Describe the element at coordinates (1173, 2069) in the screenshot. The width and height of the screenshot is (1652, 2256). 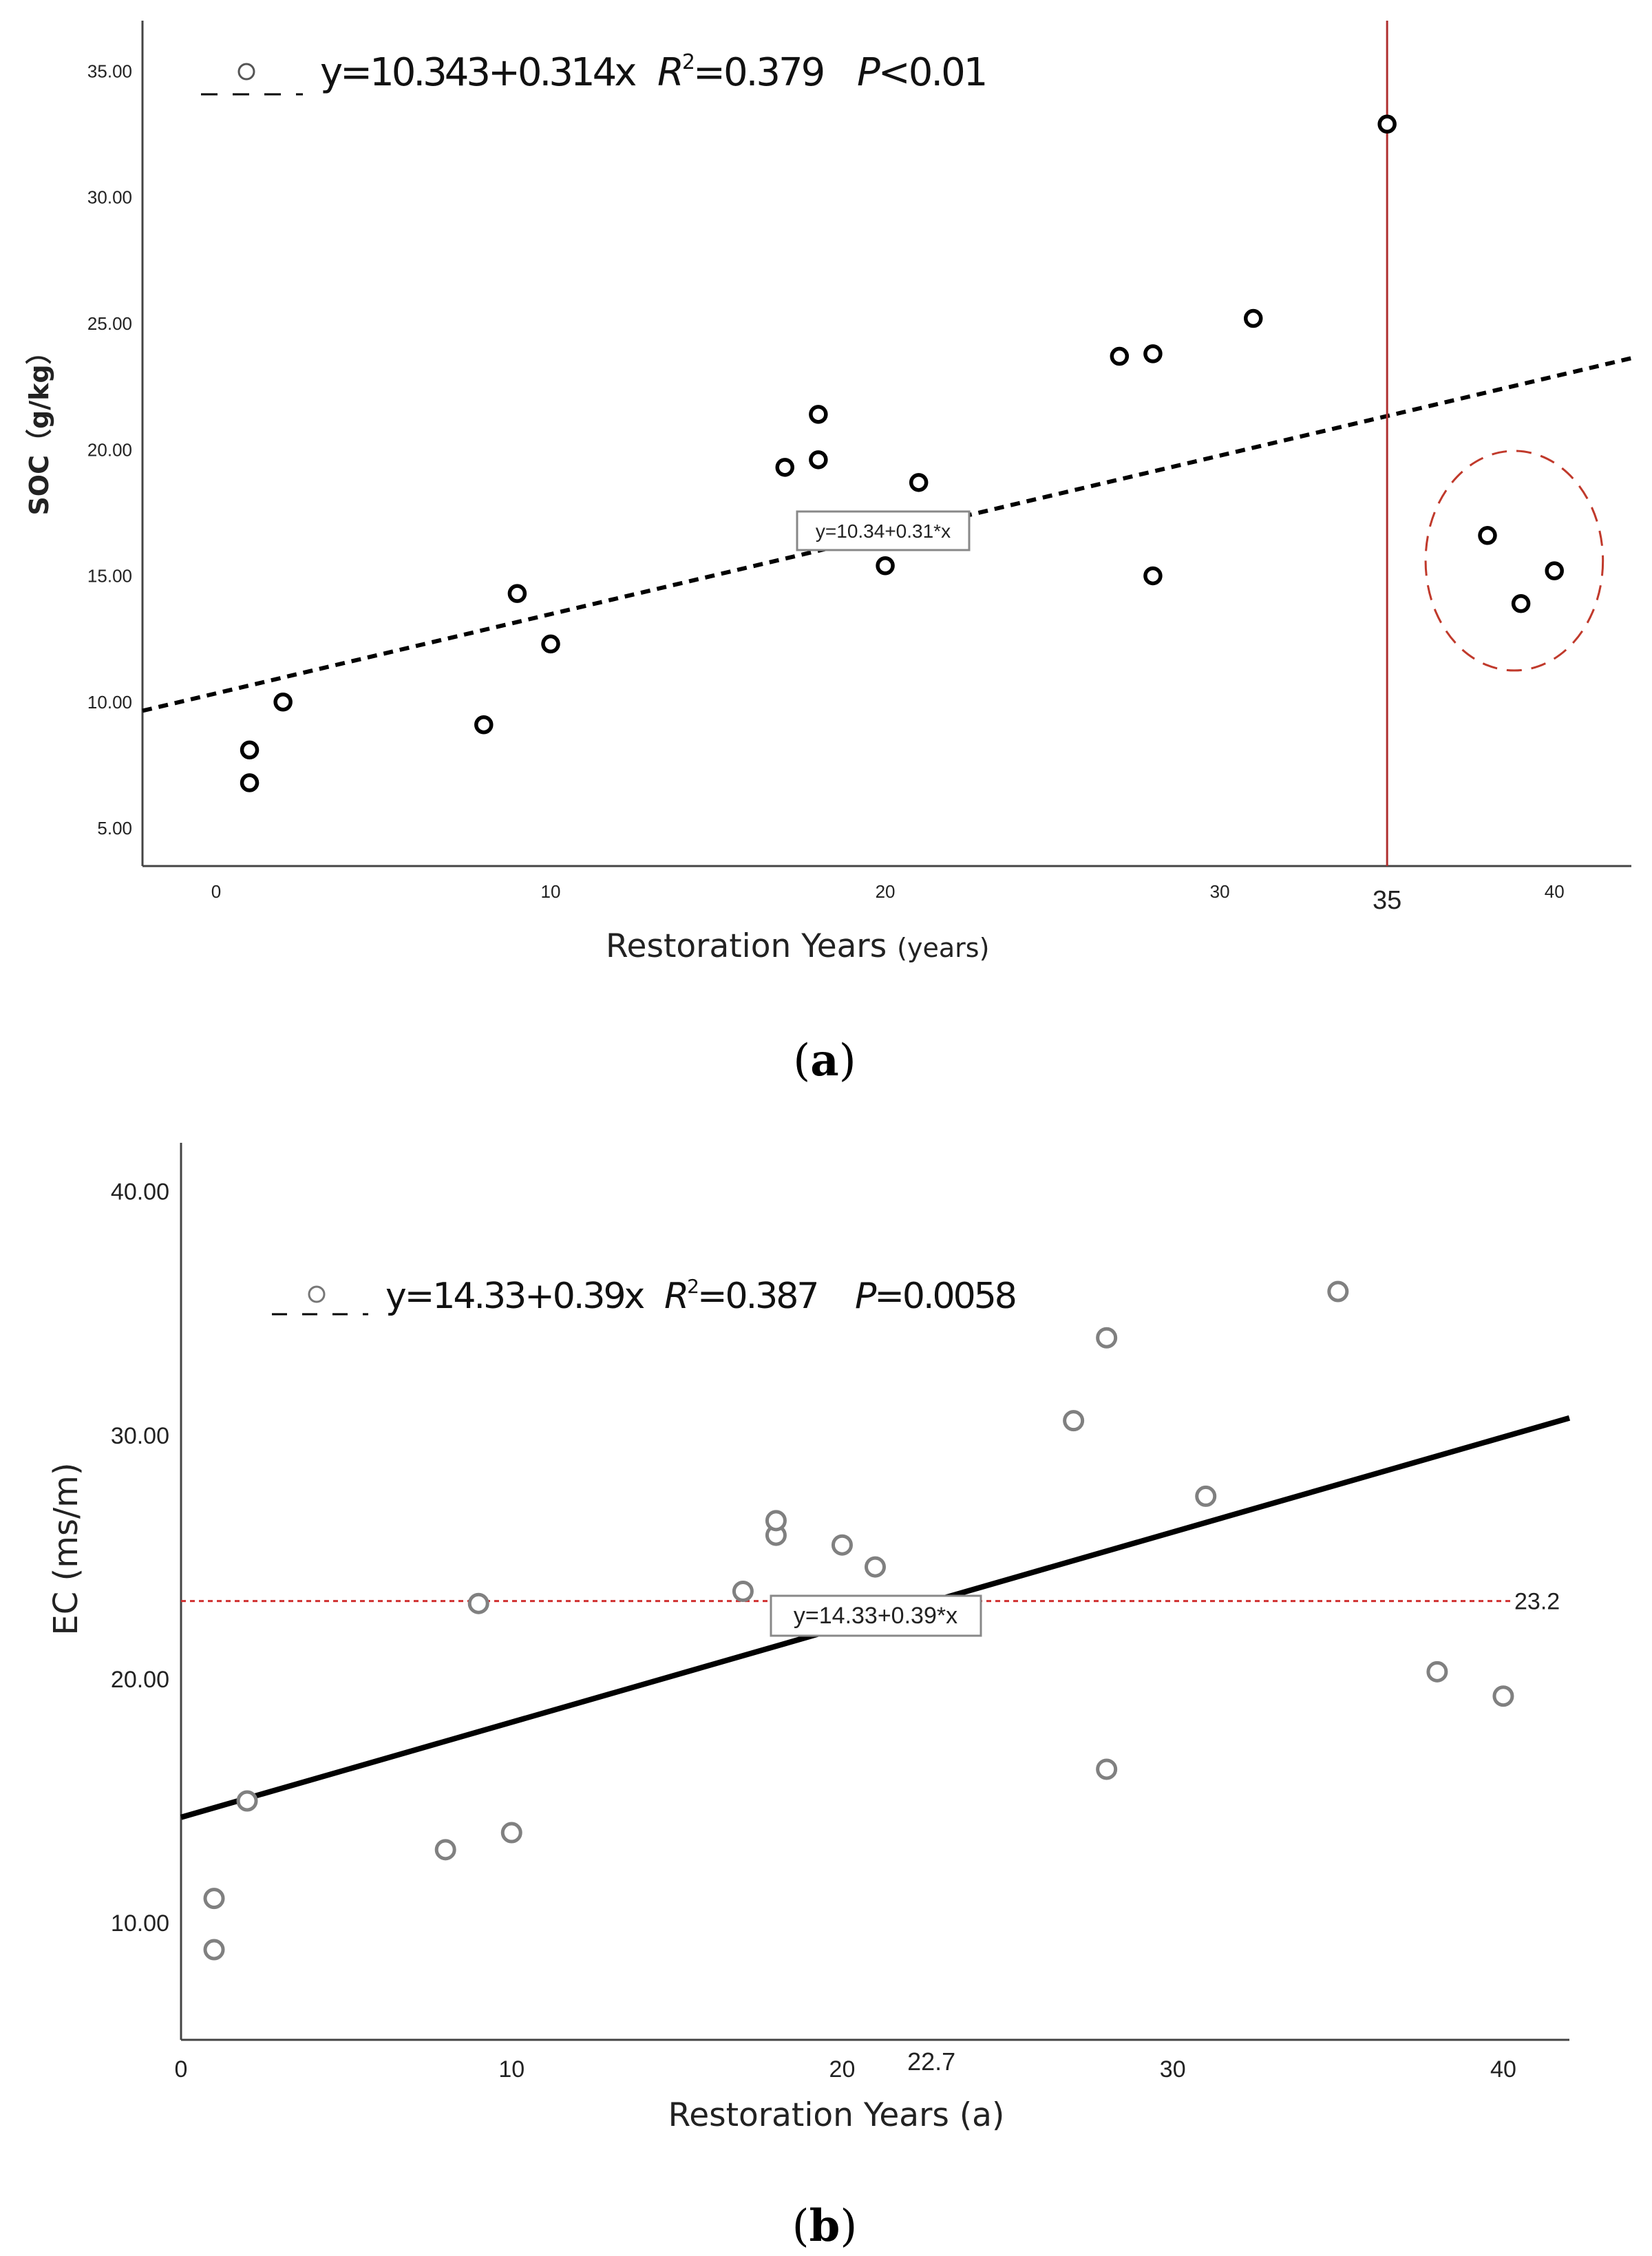
I see `chart-b-x-tick-label: 30` at that location.